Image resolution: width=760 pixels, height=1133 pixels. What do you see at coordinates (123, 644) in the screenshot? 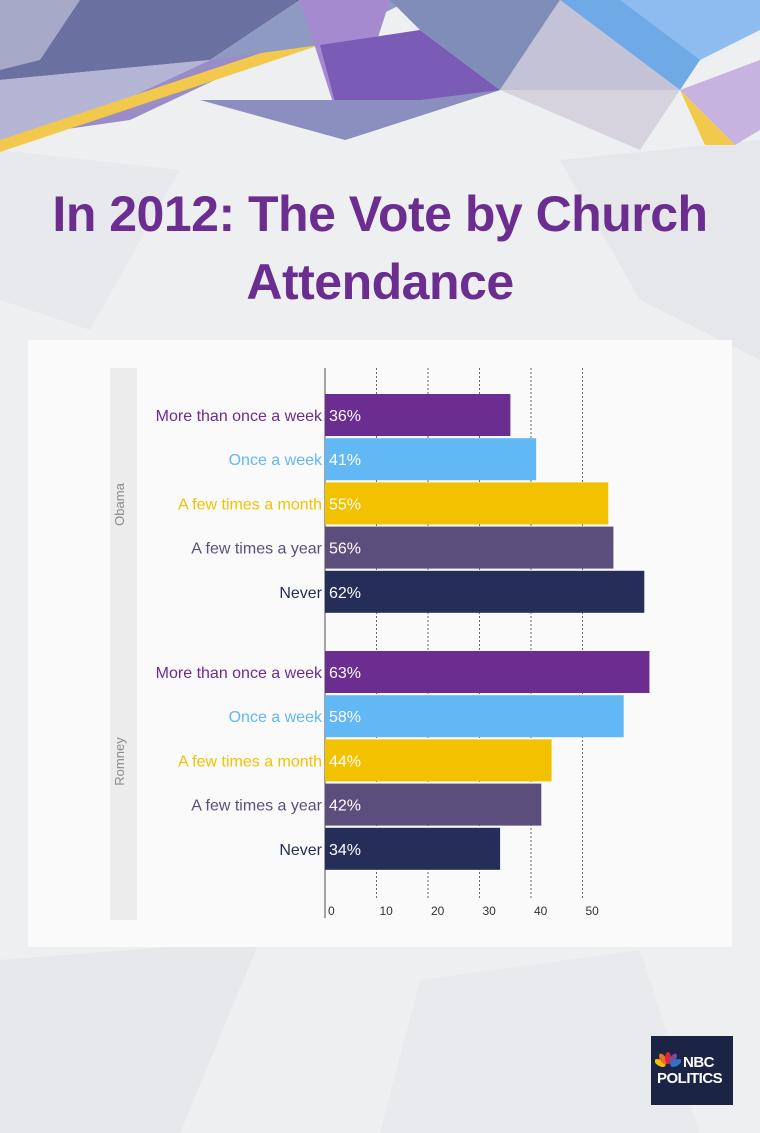
I see `group-label-column` at bounding box center [123, 644].